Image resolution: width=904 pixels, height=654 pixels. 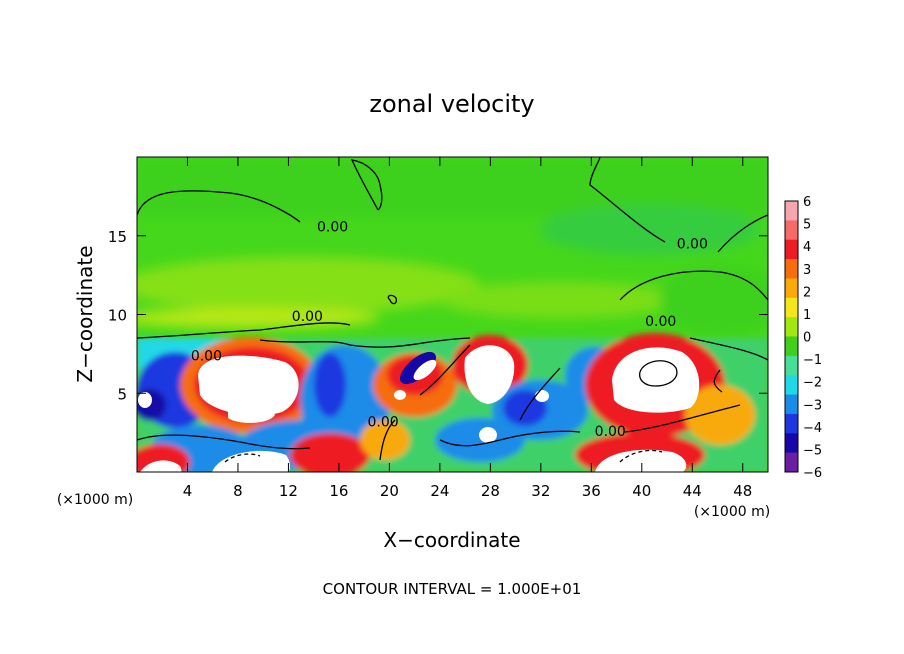 I want to click on x-tick-label: 16, so click(x=338, y=491).